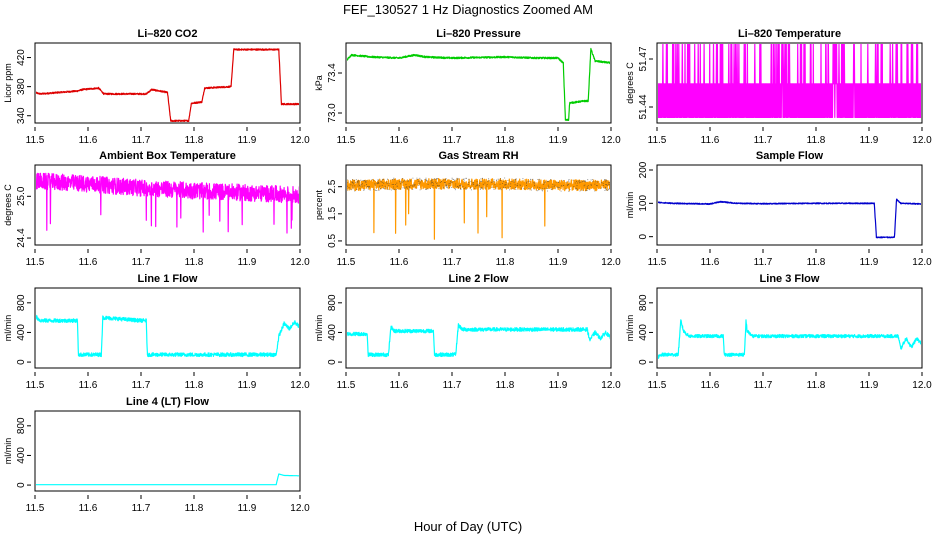 The width and height of the screenshot is (936, 540). Describe the element at coordinates (332, 213) in the screenshot. I see `y-tick-label: 1.5` at that location.